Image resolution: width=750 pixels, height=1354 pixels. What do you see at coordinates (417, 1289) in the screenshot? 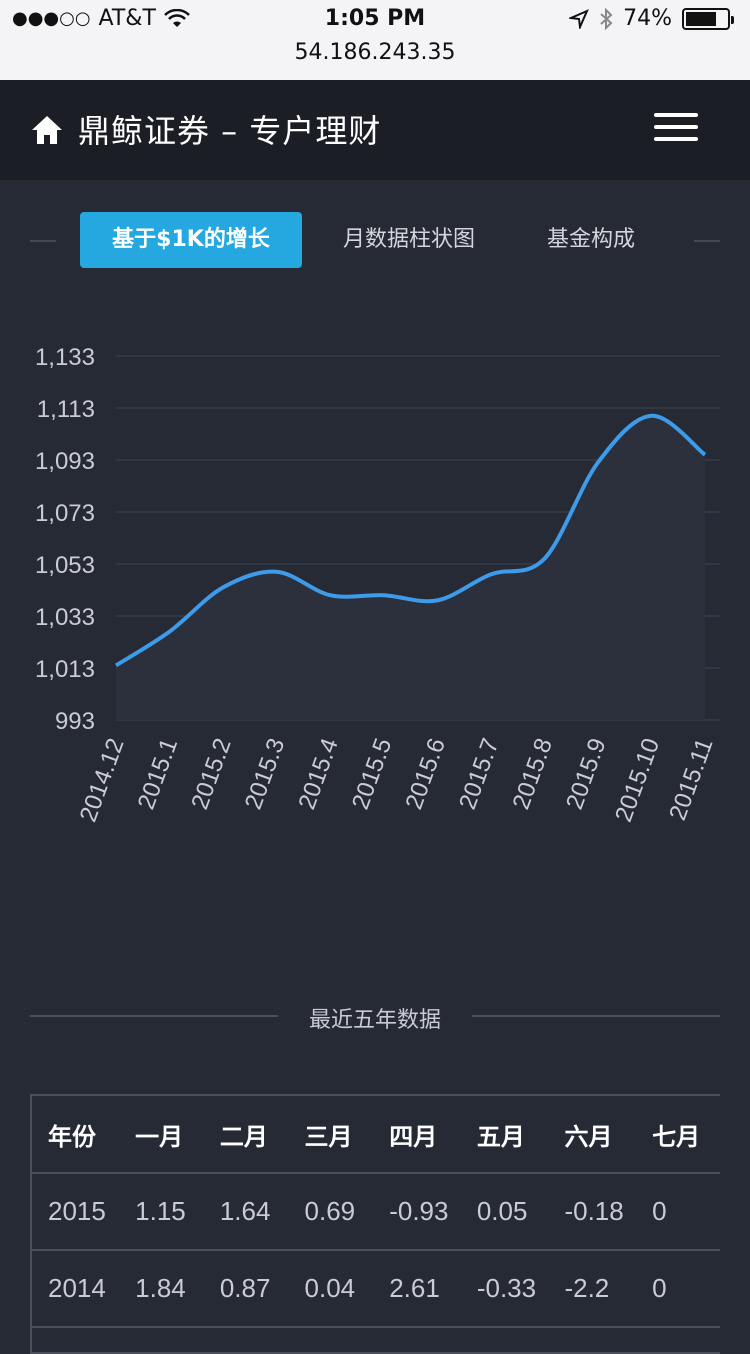
I see `table-cell: 2.61` at bounding box center [417, 1289].